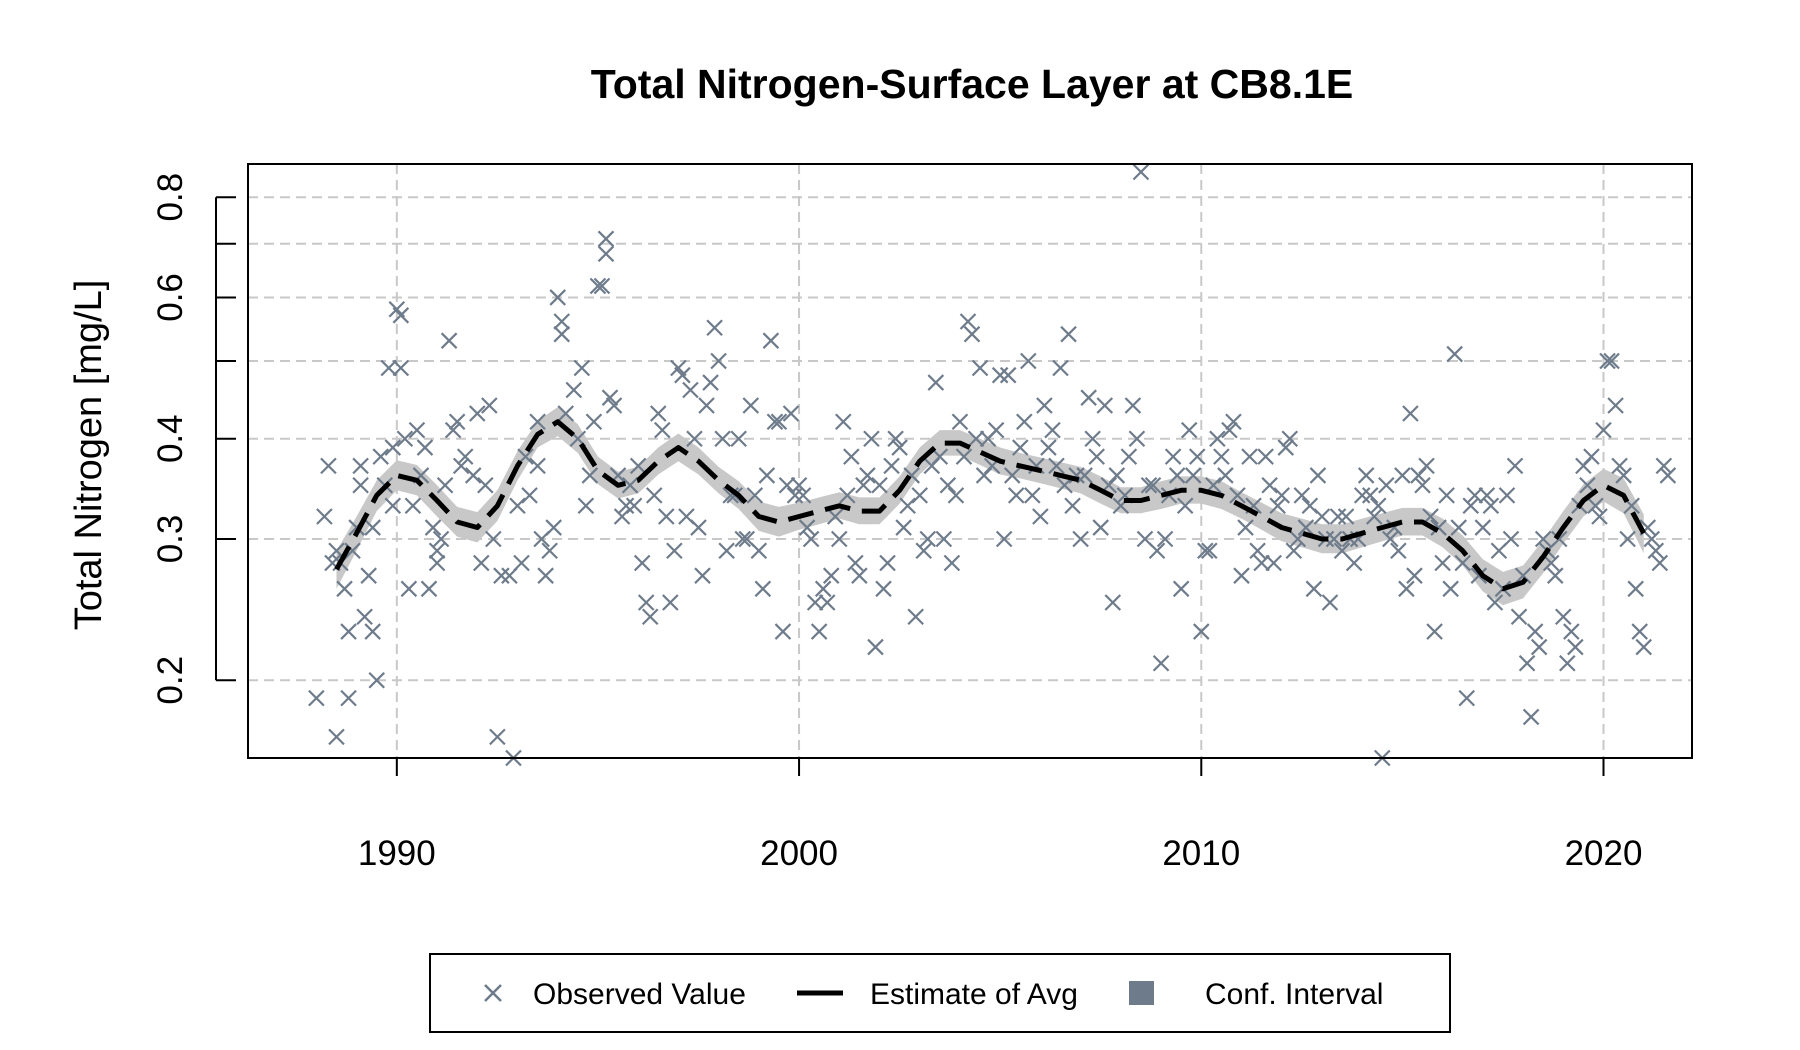  What do you see at coordinates (990, 506) in the screenshot?
I see `confidence-band` at bounding box center [990, 506].